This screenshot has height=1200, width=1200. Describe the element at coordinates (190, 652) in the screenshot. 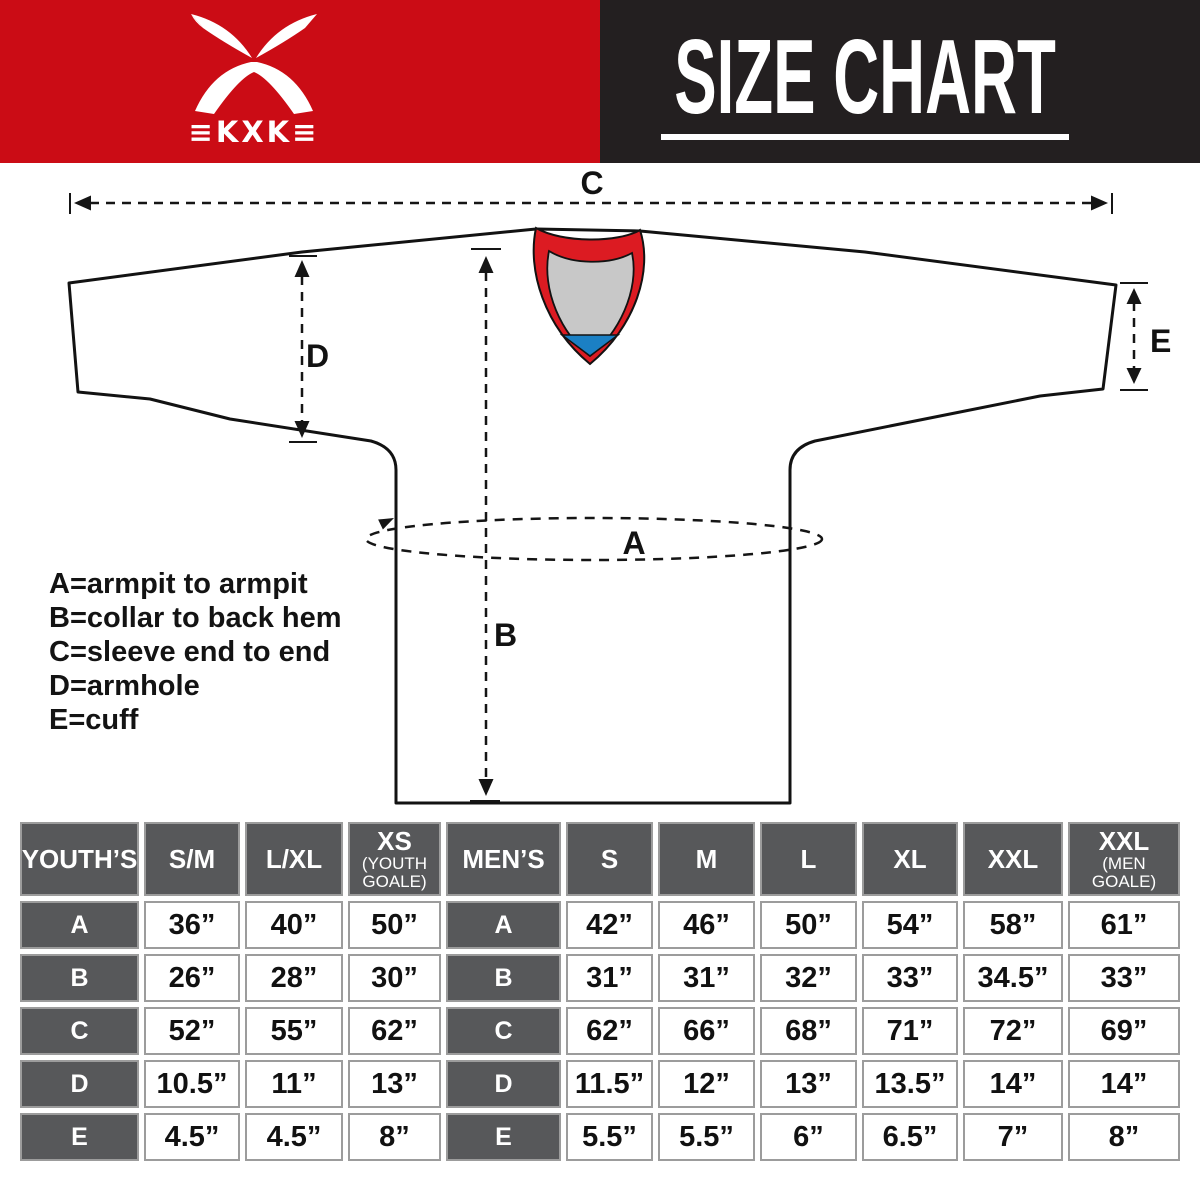

I see `legend-line: C=sleeve end to end` at that location.